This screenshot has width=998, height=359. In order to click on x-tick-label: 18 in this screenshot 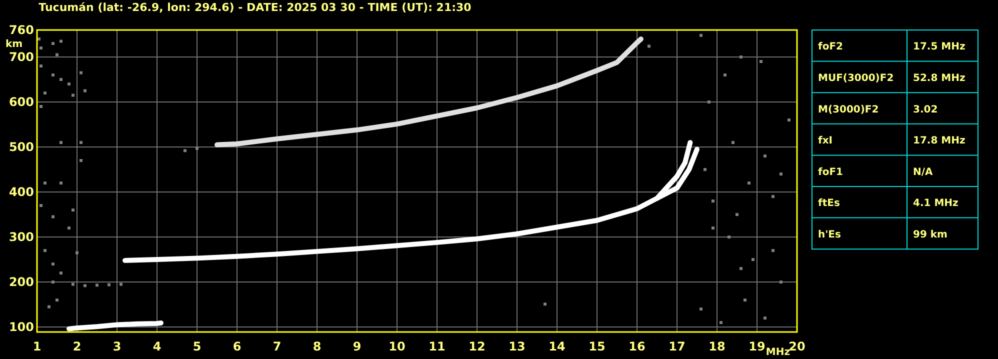, I will do `click(717, 347)`.